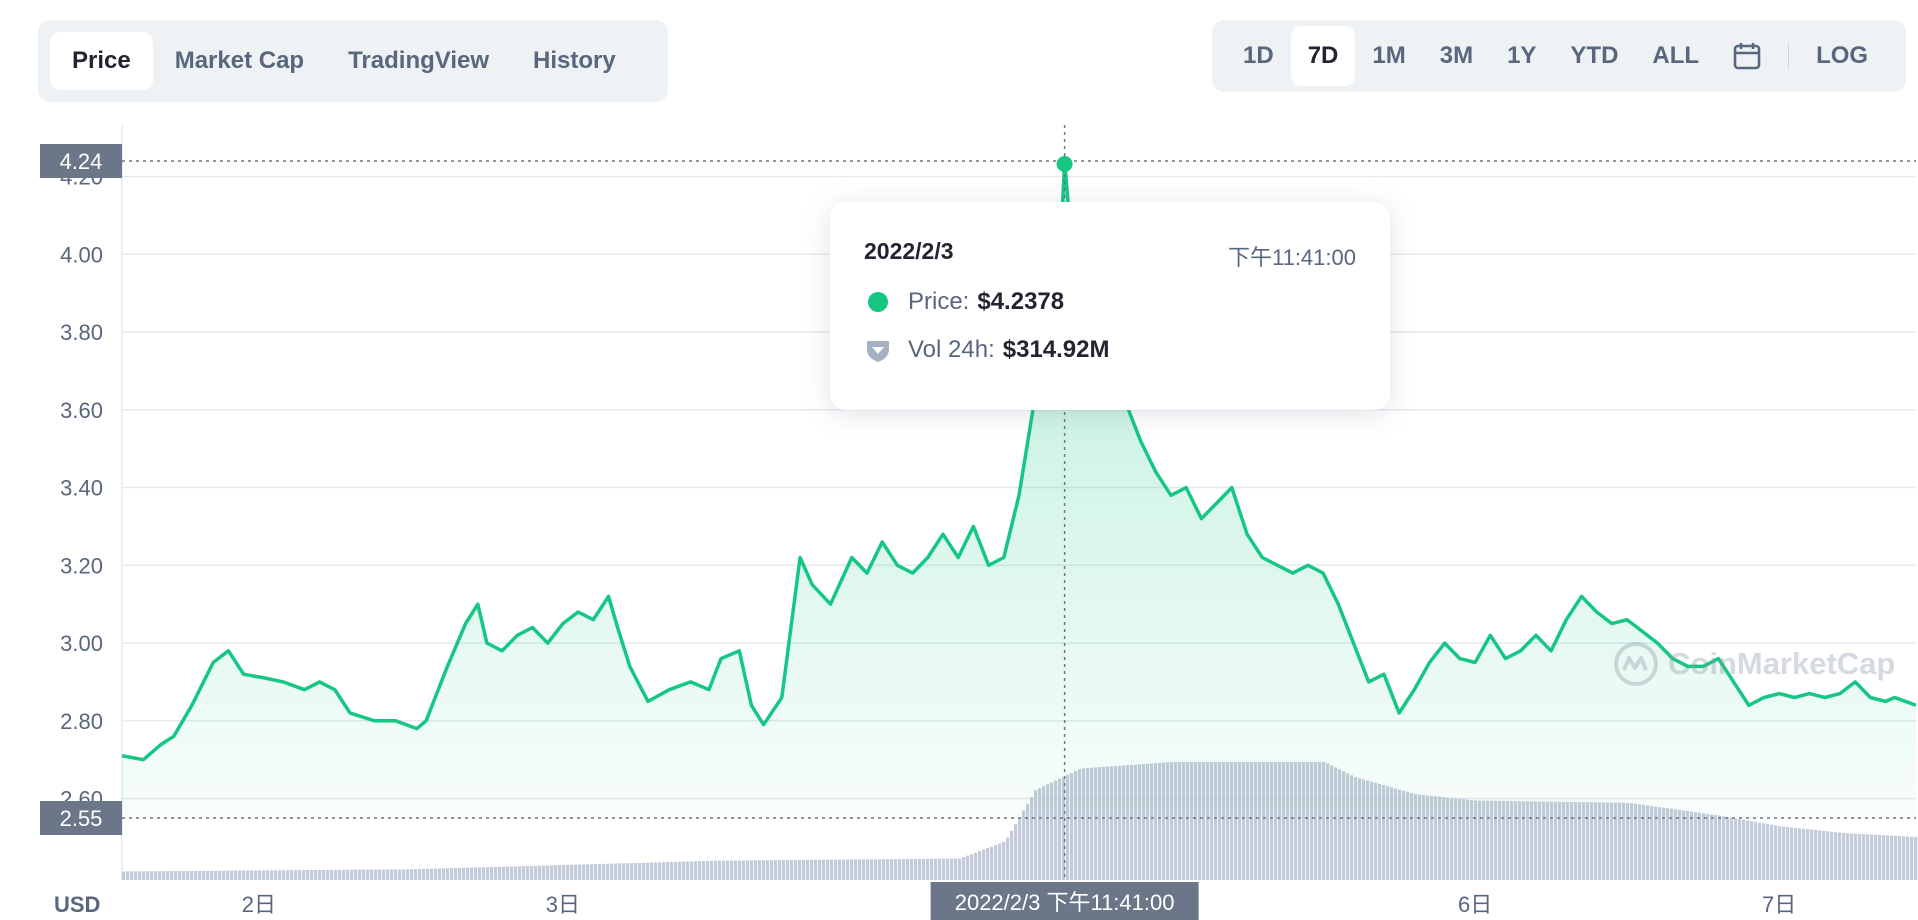 Image resolution: width=1918 pixels, height=920 pixels. I want to click on x-tick-label: 2日, so click(259, 904).